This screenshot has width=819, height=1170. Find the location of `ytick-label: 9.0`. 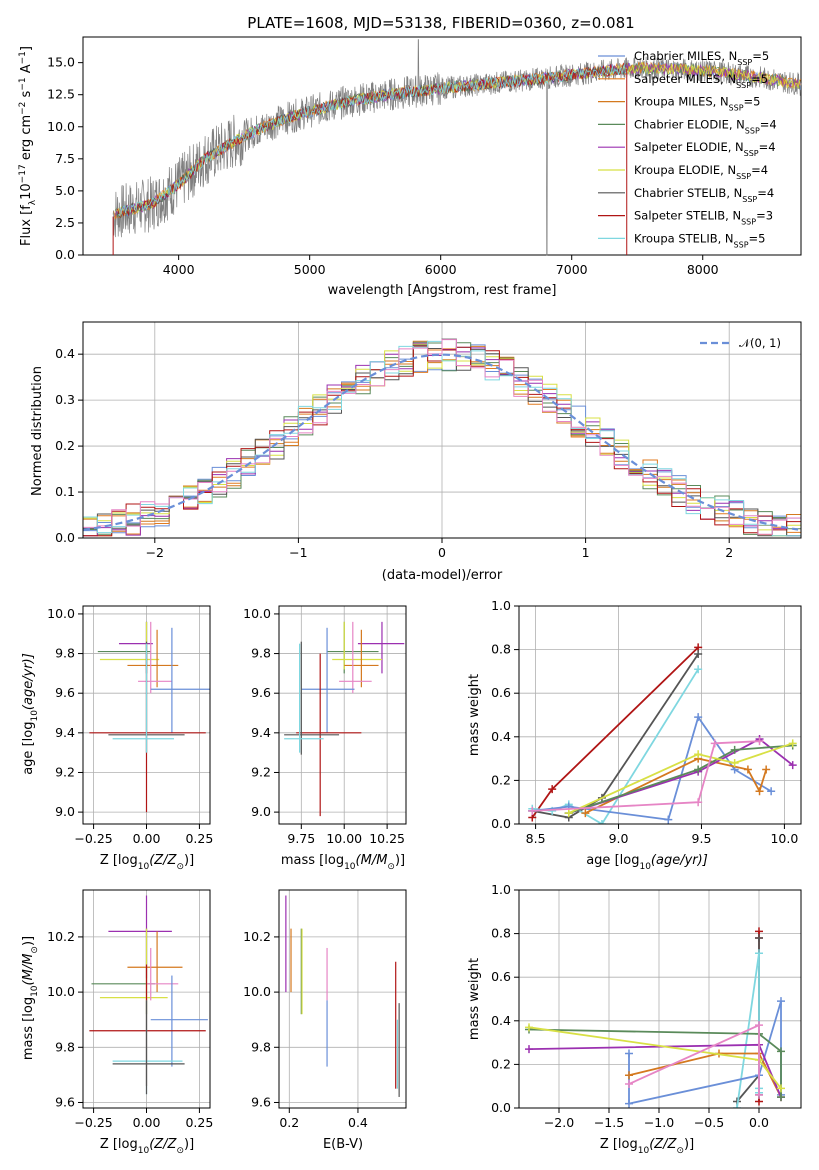

ytick-label: 9.0 is located at coordinates (65, 811).